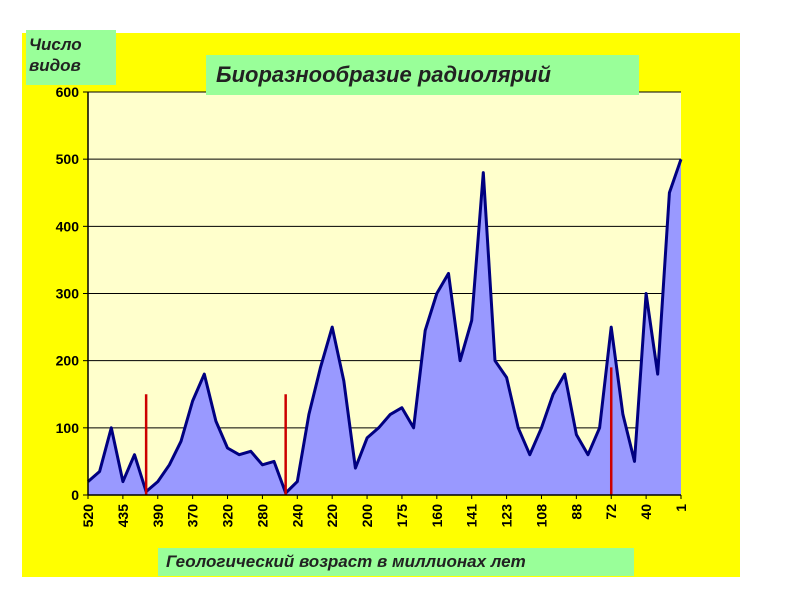 The width and height of the screenshot is (800, 600). I want to click on x-tick-label: 141, so click(472, 516).